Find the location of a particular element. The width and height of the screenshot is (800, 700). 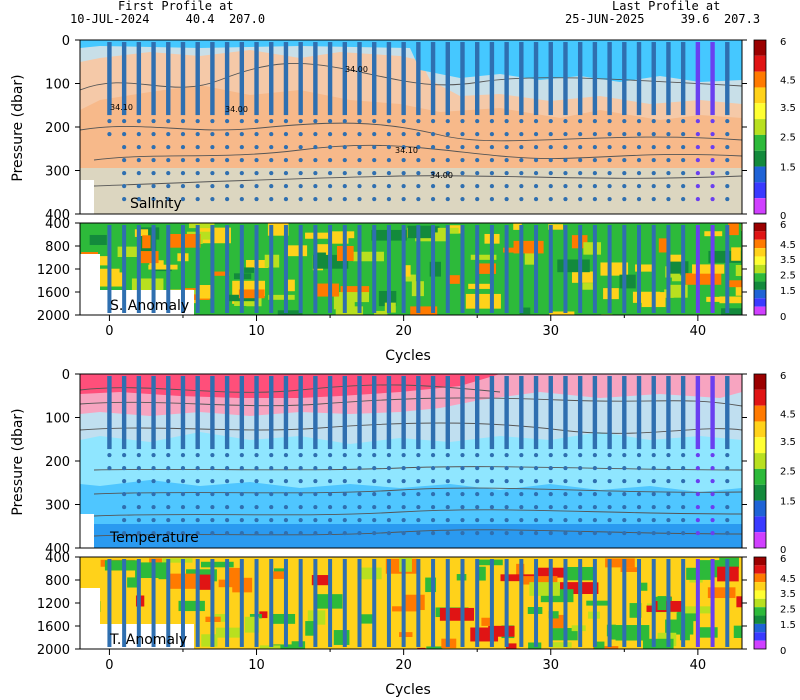

colorbar-tick-label: 6 is located at coordinates (783, 376).